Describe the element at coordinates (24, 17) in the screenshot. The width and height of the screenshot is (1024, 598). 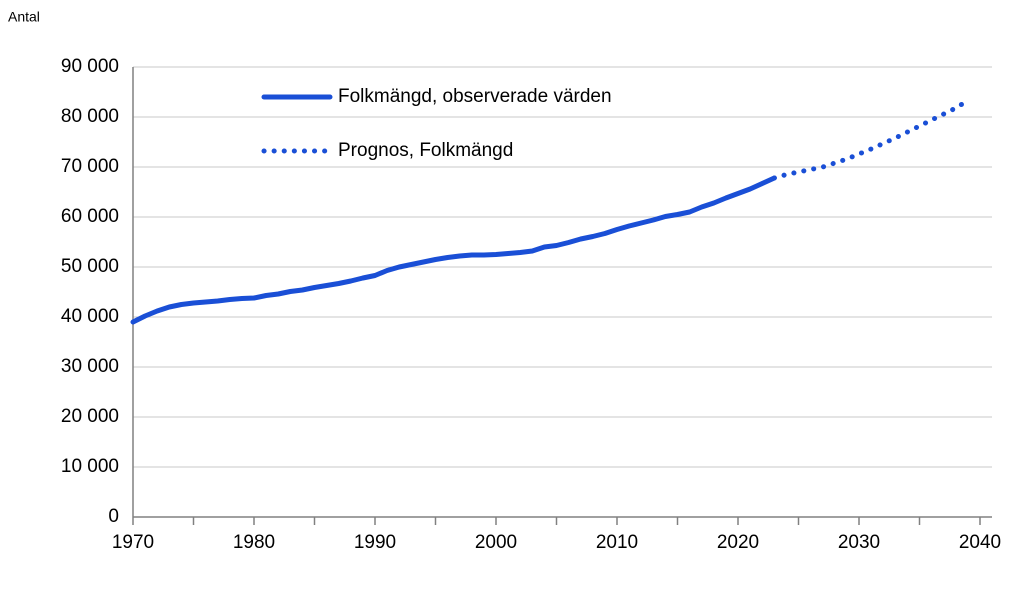
I see `y-axis-label: Antal` at that location.